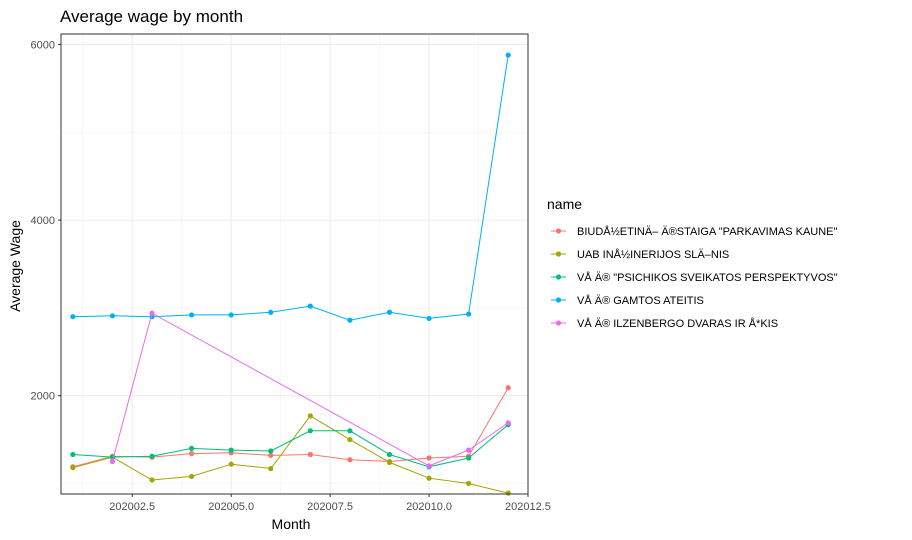 The image size is (912, 540). I want to click on legend-label: BIUDÅ½ETINÄ– Ä®STAIGA "PARKAVIMAS KAUNE", so click(707, 231).